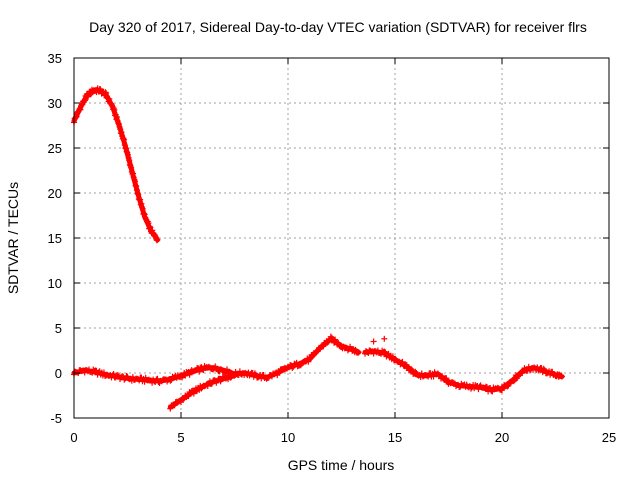 The width and height of the screenshot is (640, 480). Describe the element at coordinates (55, 238) in the screenshot. I see `y-tick-label: 15` at that location.